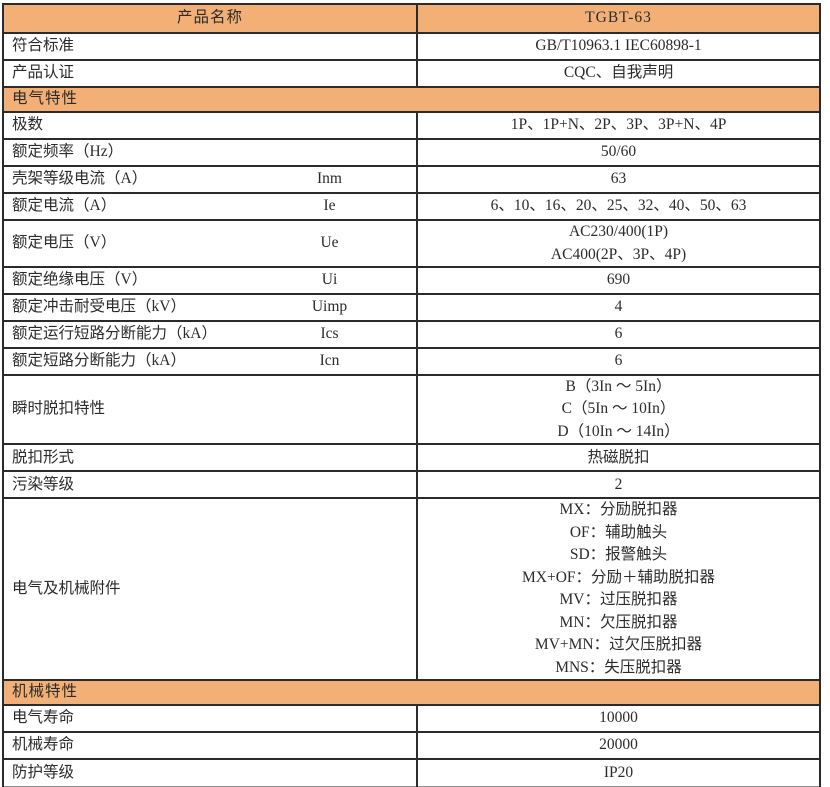 This screenshot has height=787, width=830. I want to click on spec-label: 额定运行短路分断能力（kA）, so click(123, 334).